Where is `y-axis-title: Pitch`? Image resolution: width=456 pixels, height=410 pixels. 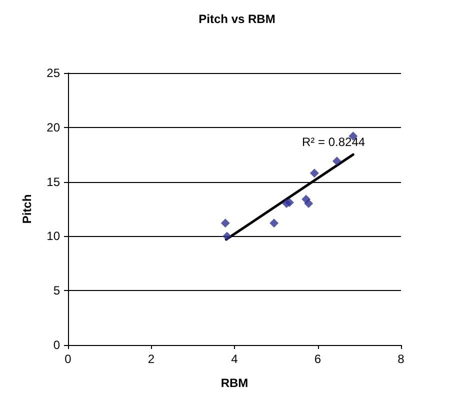
y-axis-title: Pitch is located at coordinates (27, 209).